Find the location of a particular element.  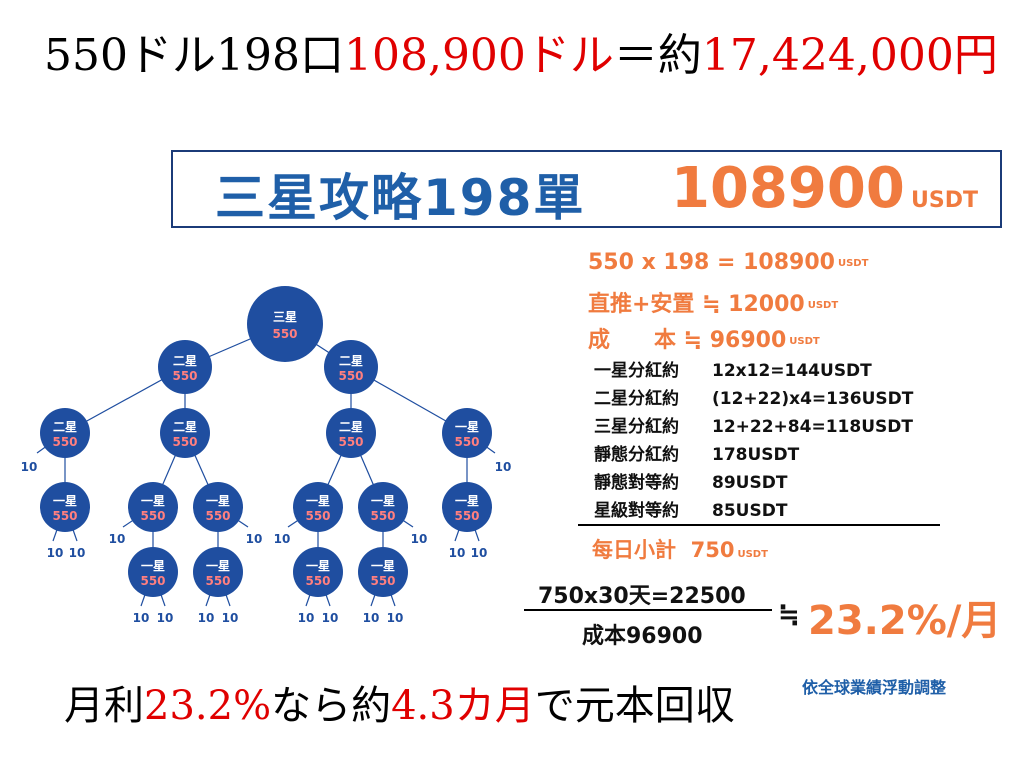

adjustment-note: 依全球業績浮動調整 is located at coordinates (874, 687).